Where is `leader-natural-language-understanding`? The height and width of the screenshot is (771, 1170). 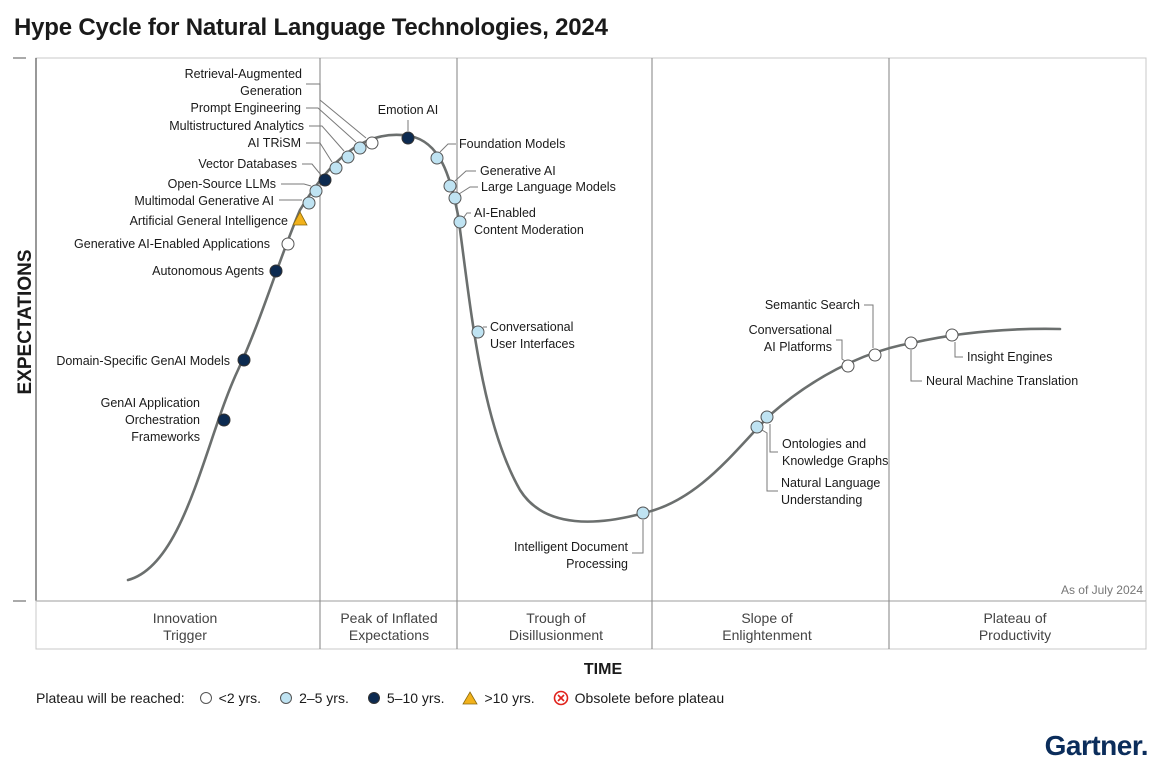
leader-natural-language-understanding is located at coordinates (769, 460).